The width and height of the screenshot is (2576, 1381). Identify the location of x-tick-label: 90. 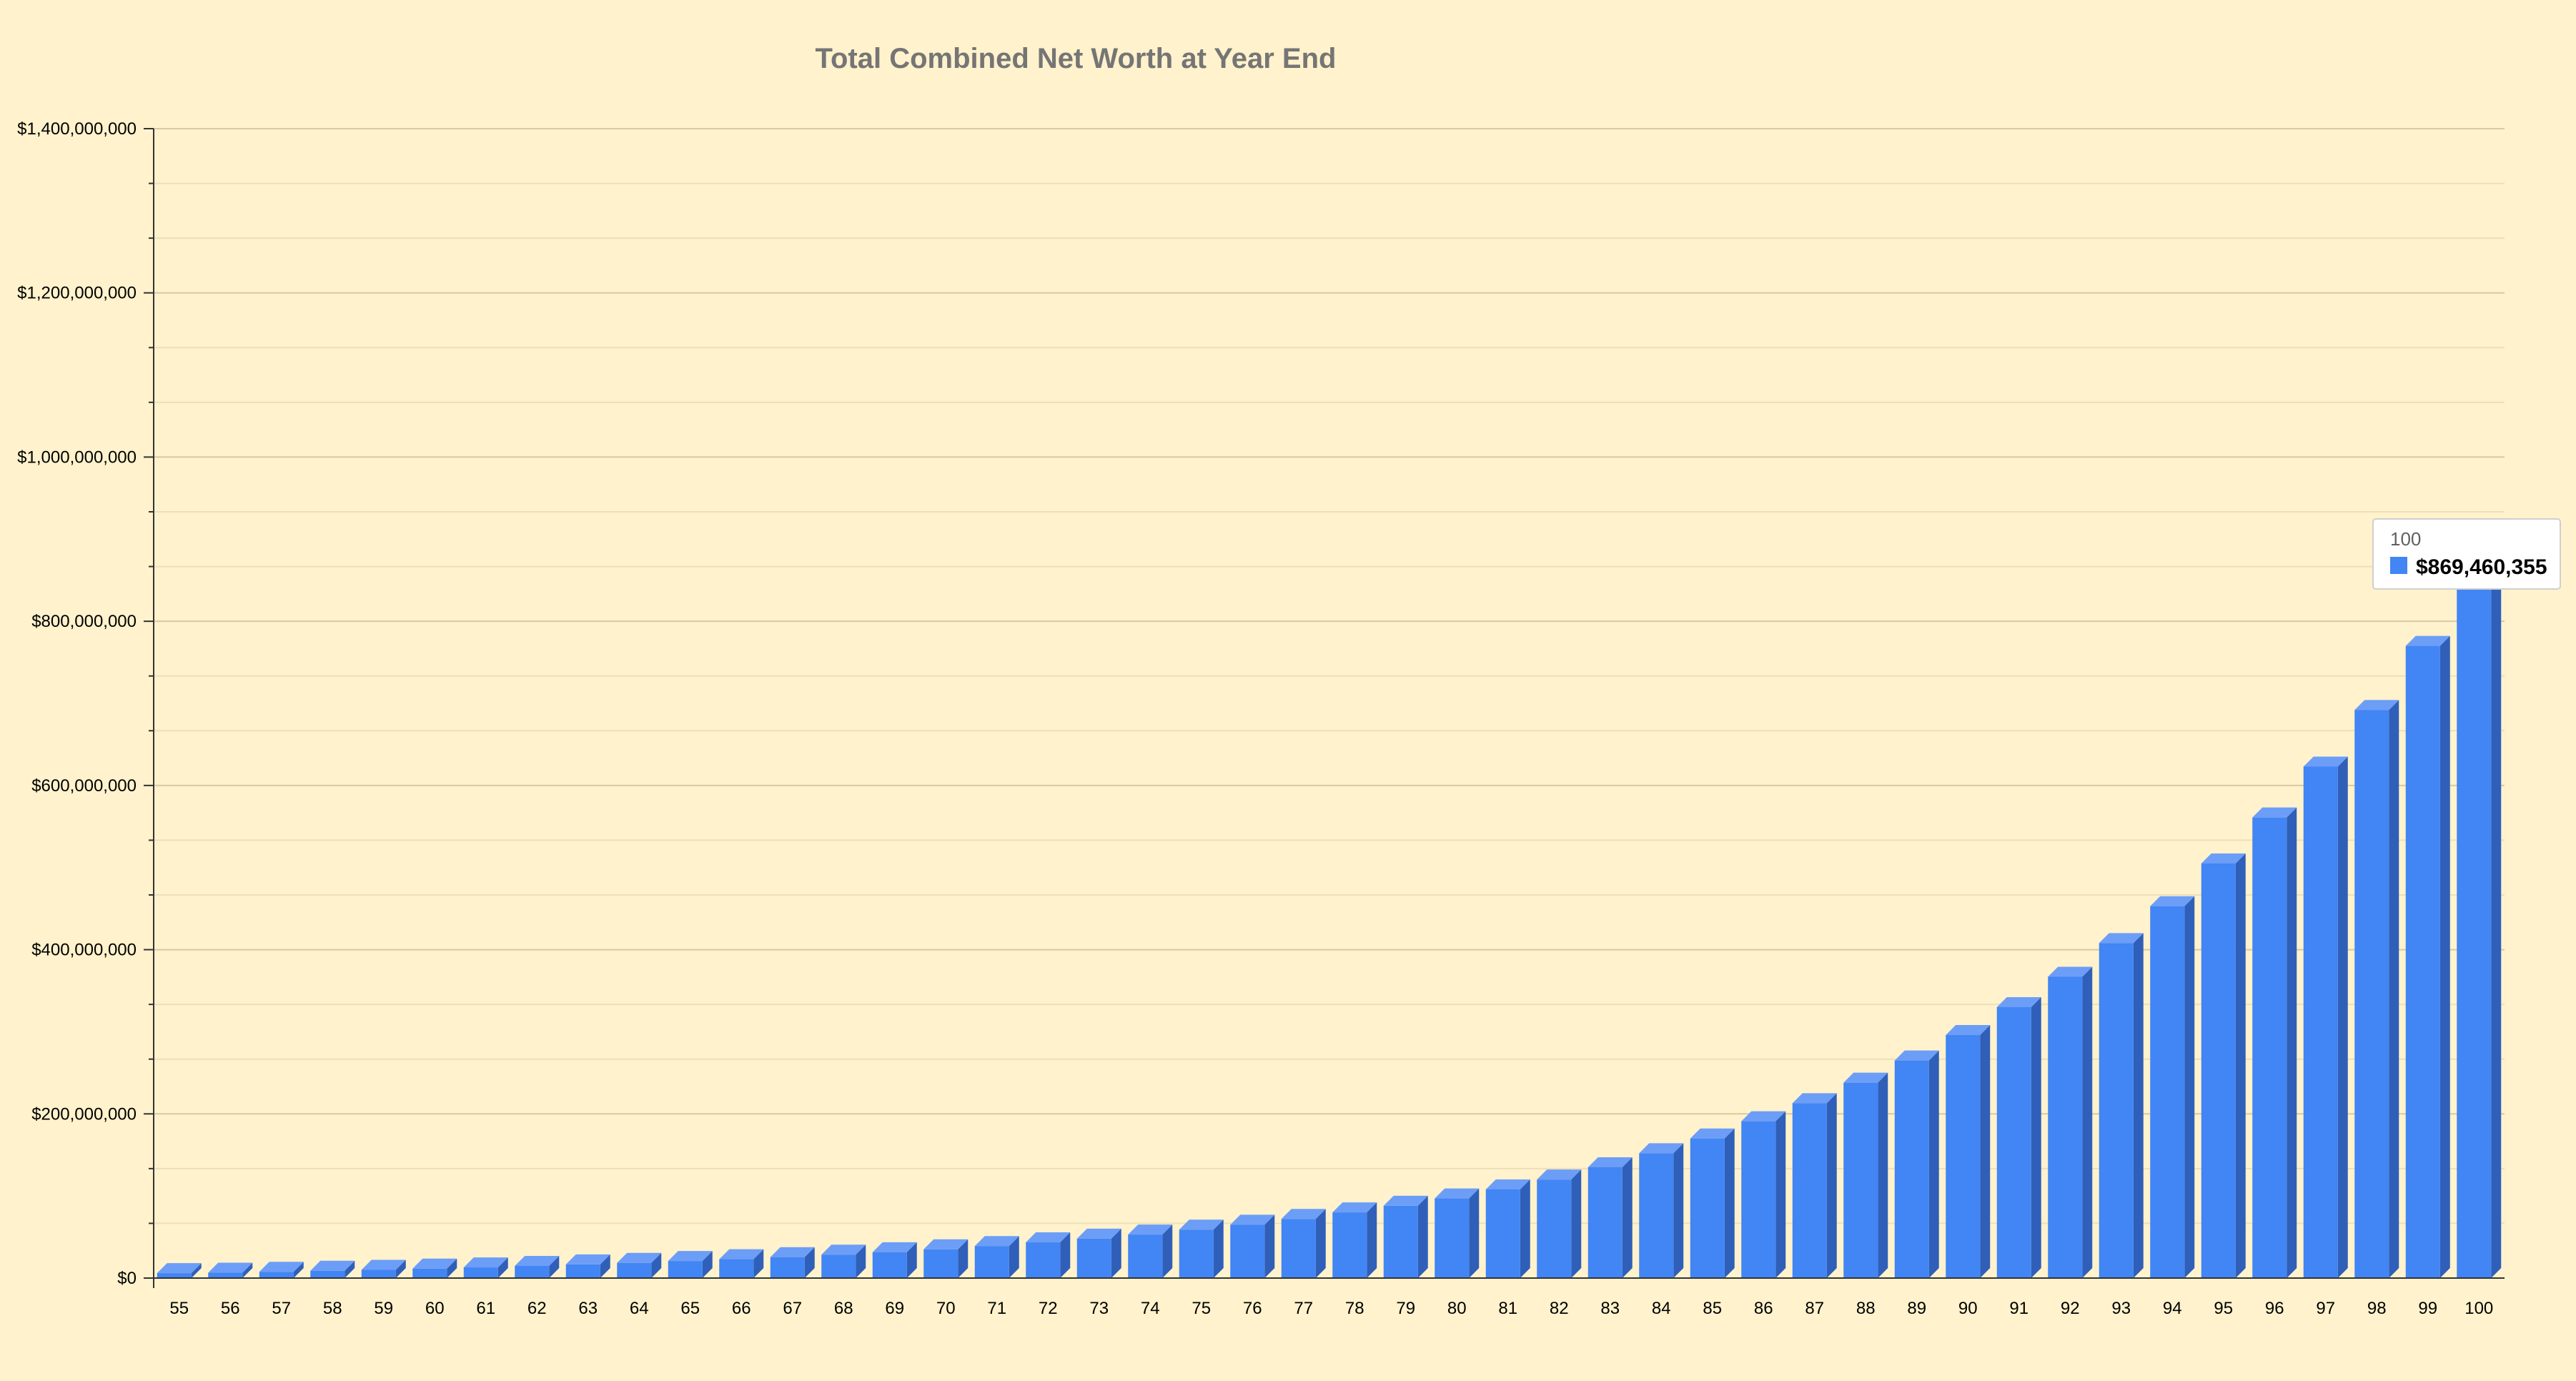
(1968, 1308).